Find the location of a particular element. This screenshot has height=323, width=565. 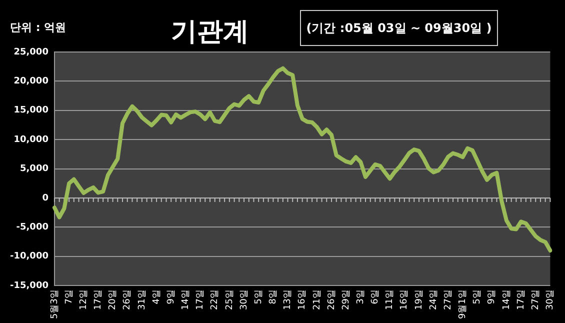

chart-title: 기관계 is located at coordinates (210, 32).